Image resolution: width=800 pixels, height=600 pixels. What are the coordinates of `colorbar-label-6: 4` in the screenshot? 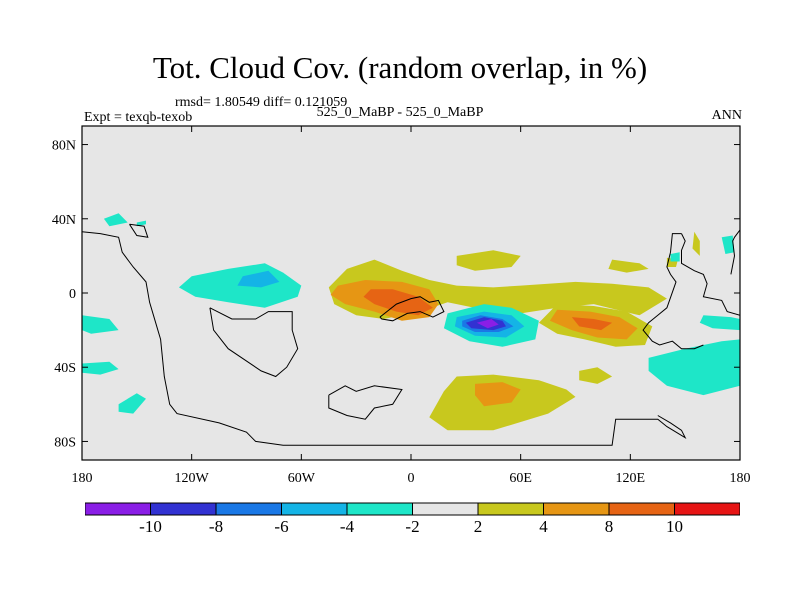 It's located at (543, 526).